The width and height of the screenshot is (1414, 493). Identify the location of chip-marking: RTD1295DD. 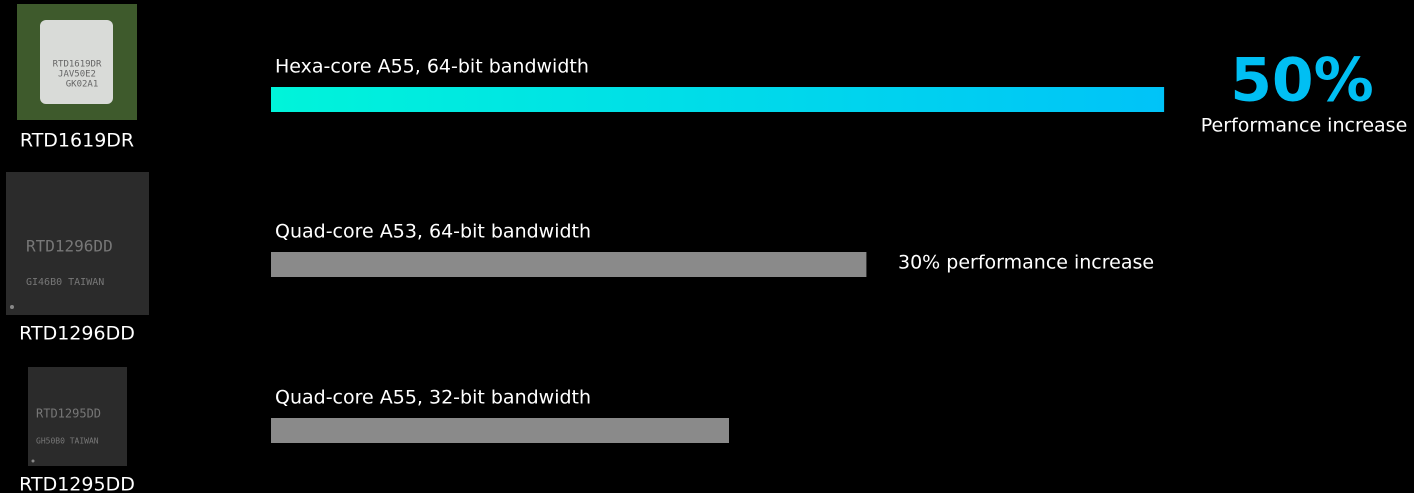
(68, 414).